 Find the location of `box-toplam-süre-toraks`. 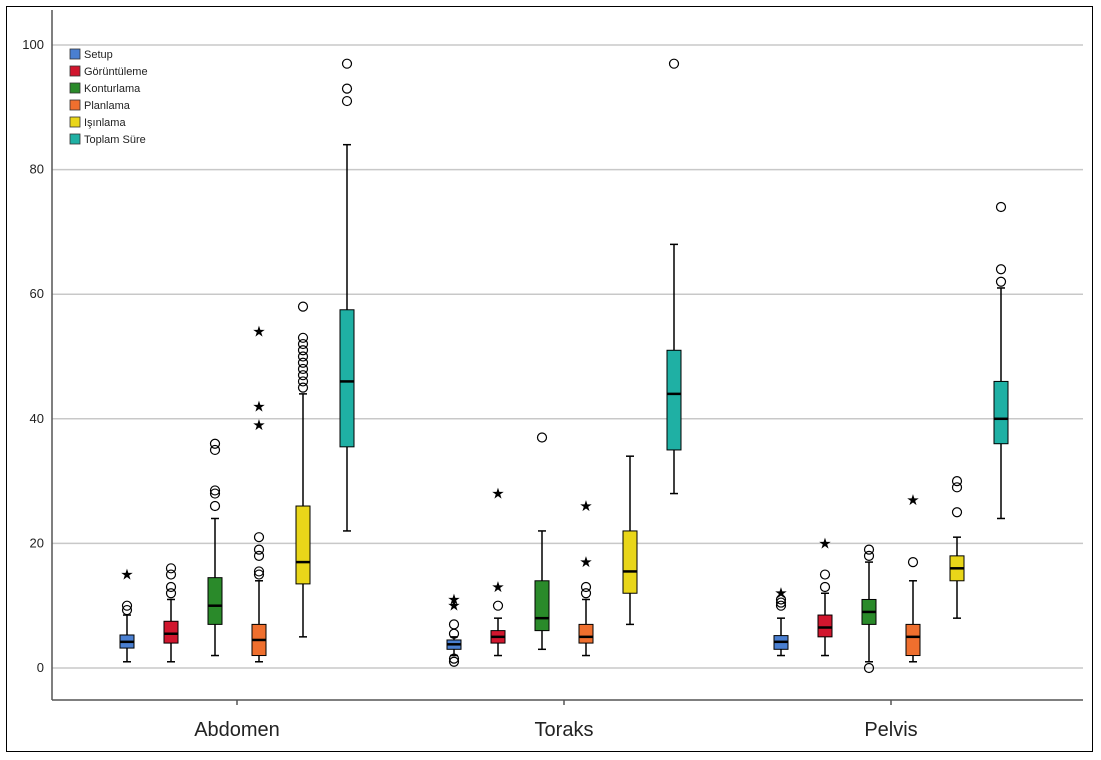

box-toplam-süre-toraks is located at coordinates (674, 276).